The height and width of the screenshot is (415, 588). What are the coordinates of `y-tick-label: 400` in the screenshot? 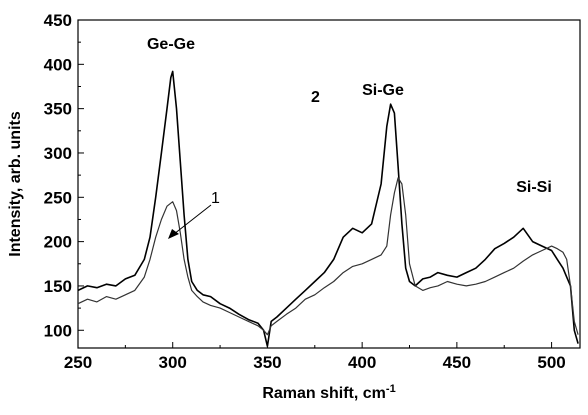 It's located at (58, 64).